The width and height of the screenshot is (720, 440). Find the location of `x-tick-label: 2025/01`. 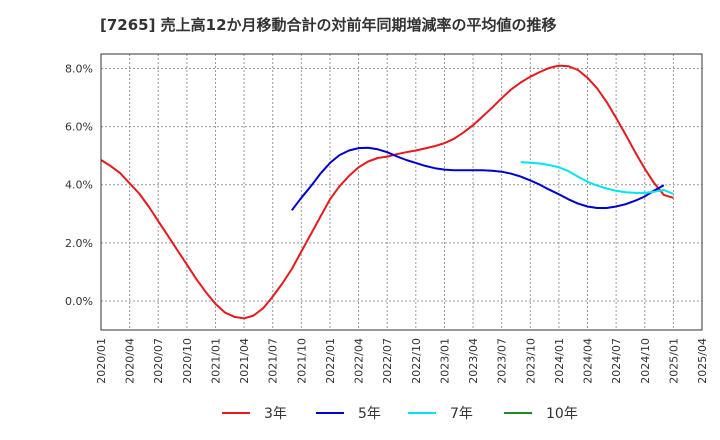

x-tick-label: 2025/01 is located at coordinates (673, 361).